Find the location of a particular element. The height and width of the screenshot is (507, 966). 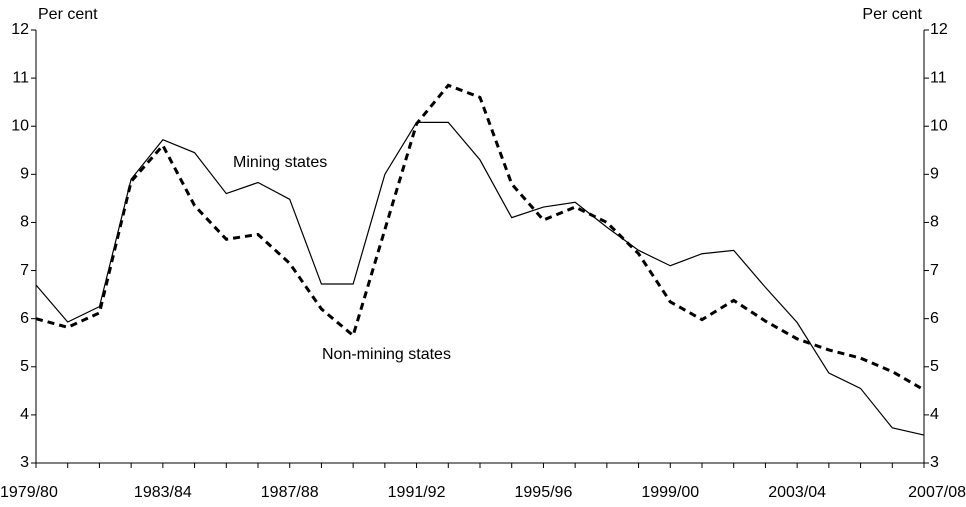

y2-tick-label: 10 is located at coordinates (939, 125).